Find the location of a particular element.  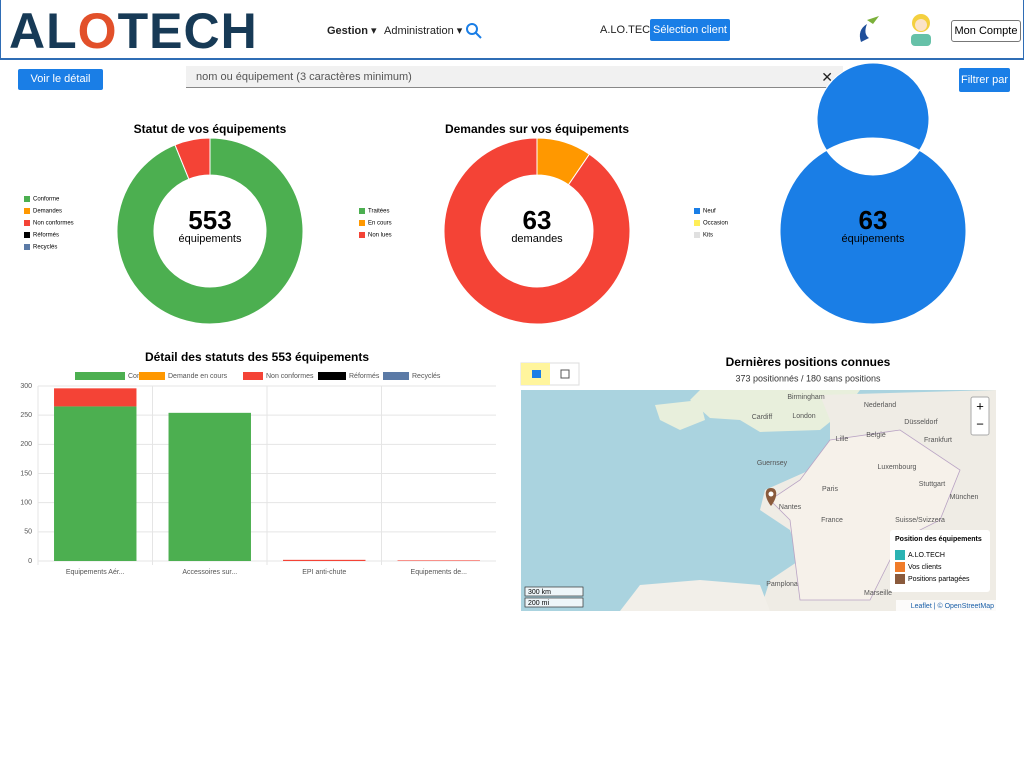

scale-label: 300 km is located at coordinates (539, 592).